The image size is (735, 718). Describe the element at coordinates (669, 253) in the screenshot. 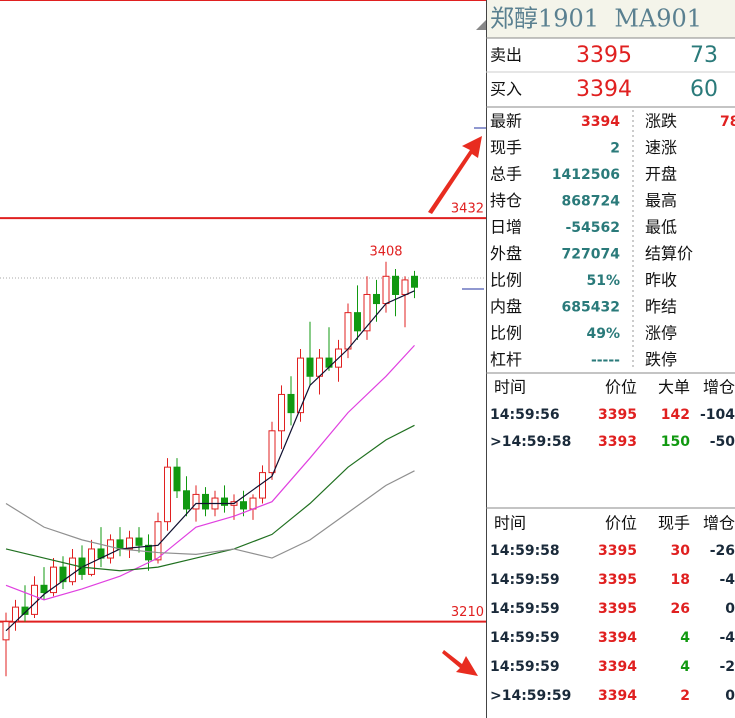

I see `stat-label: 结算价` at that location.